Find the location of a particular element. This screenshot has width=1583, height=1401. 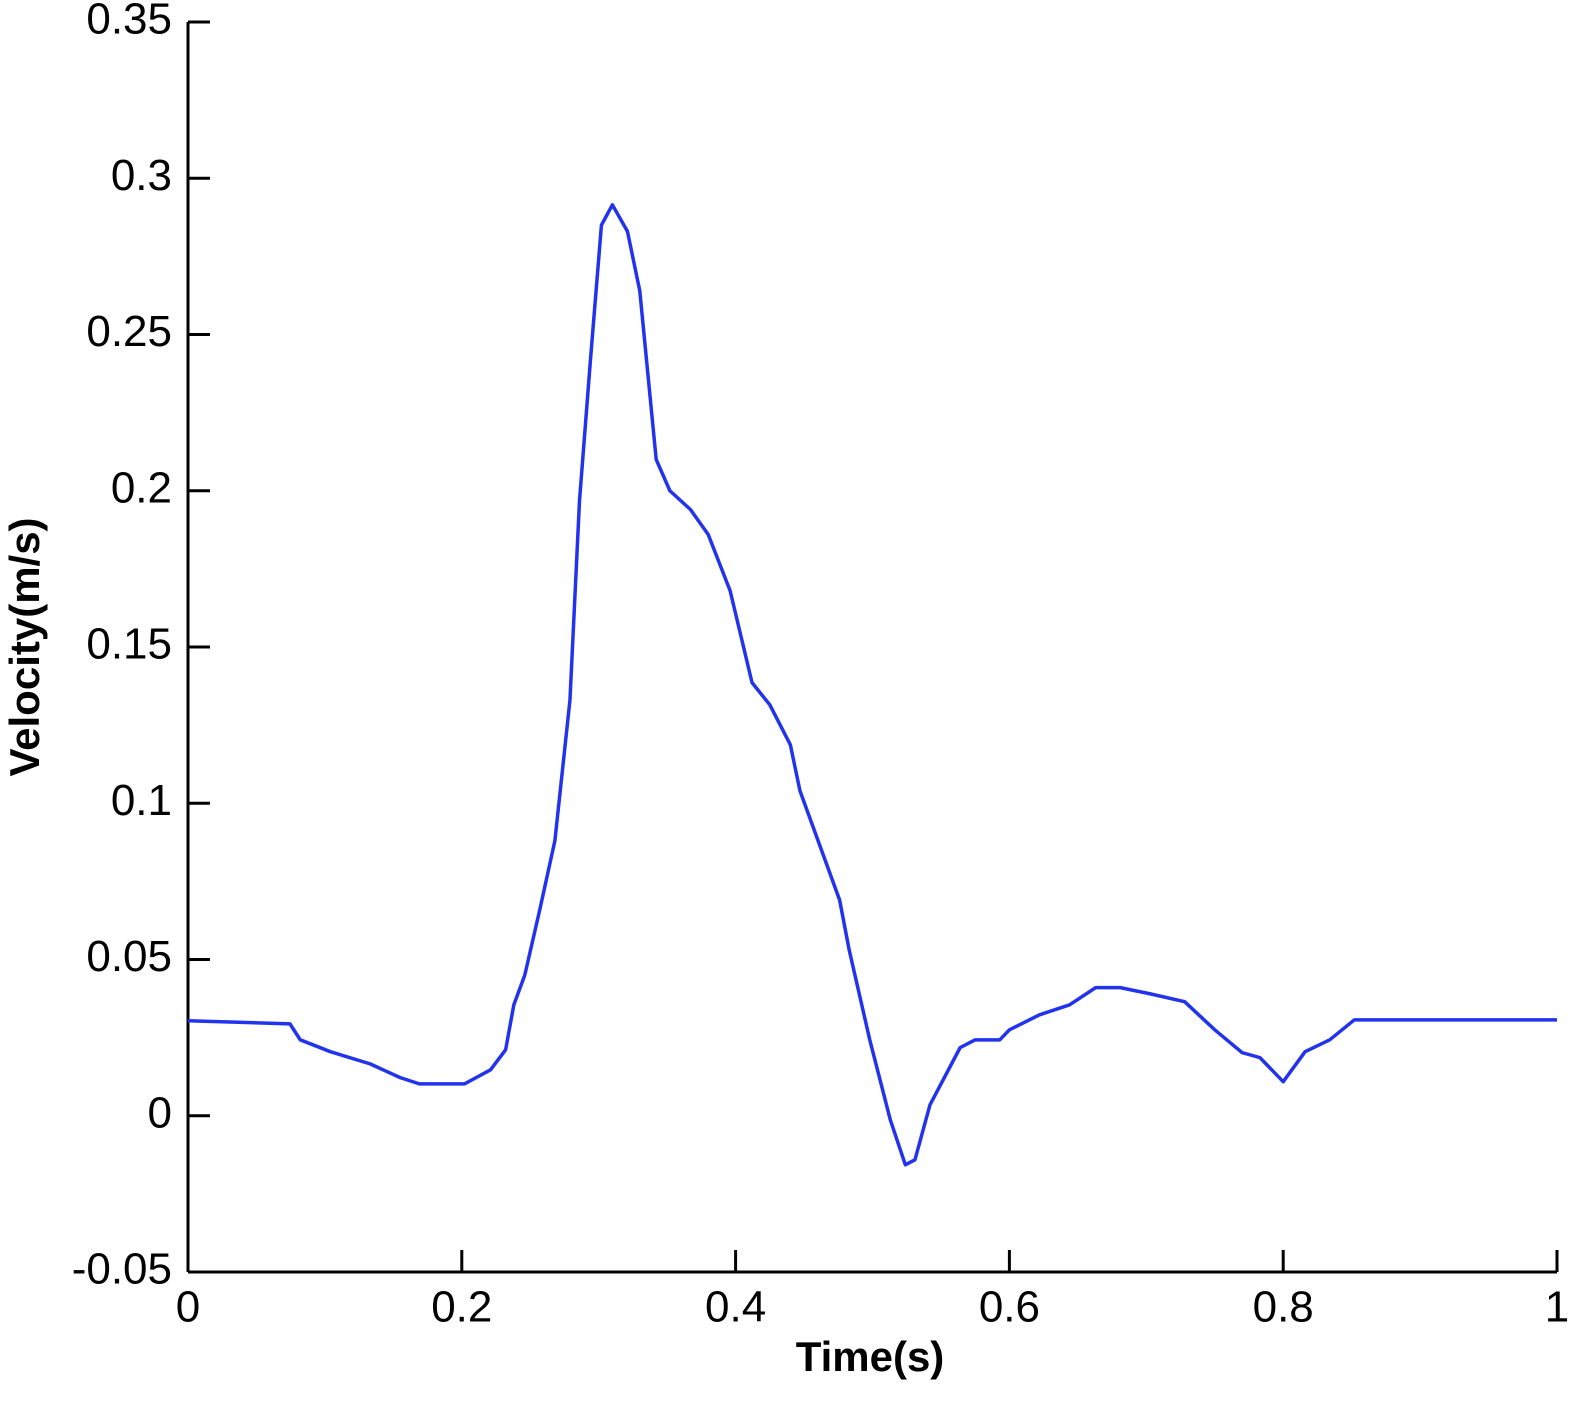

x-axis-label: Time(s) is located at coordinates (870, 1356).